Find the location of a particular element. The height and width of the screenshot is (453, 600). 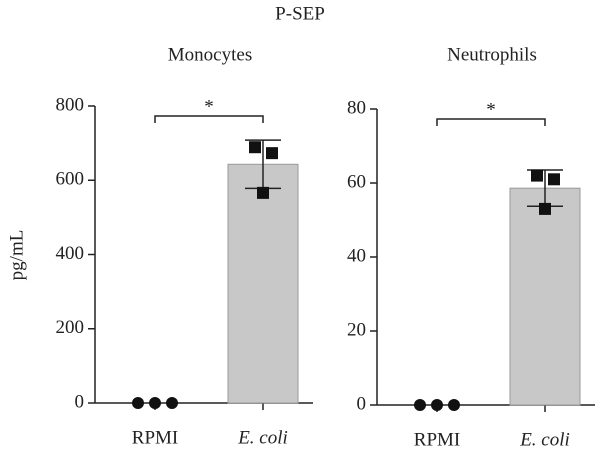

y-tick-label: 200 is located at coordinates (70, 327).